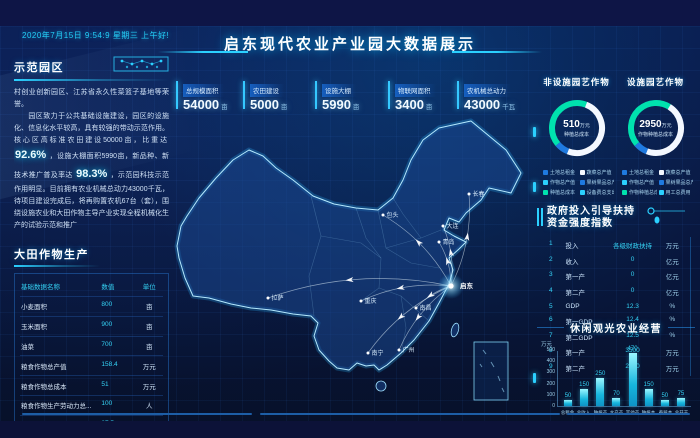 This screenshot has width=700, height=438. Describe the element at coordinates (453, 226) in the screenshot. I see `city-label: 大连` at that location.